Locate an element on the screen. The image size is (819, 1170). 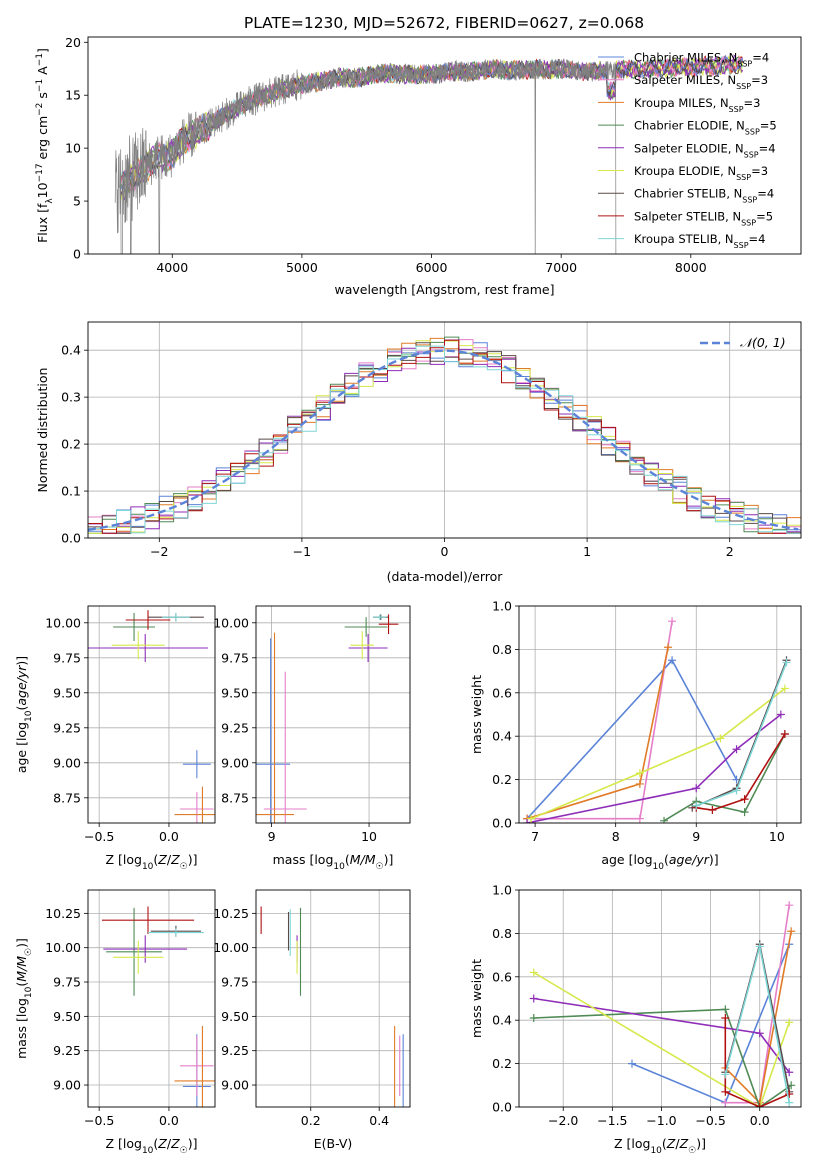
residuals-plot-area is located at coordinates (444, 435).